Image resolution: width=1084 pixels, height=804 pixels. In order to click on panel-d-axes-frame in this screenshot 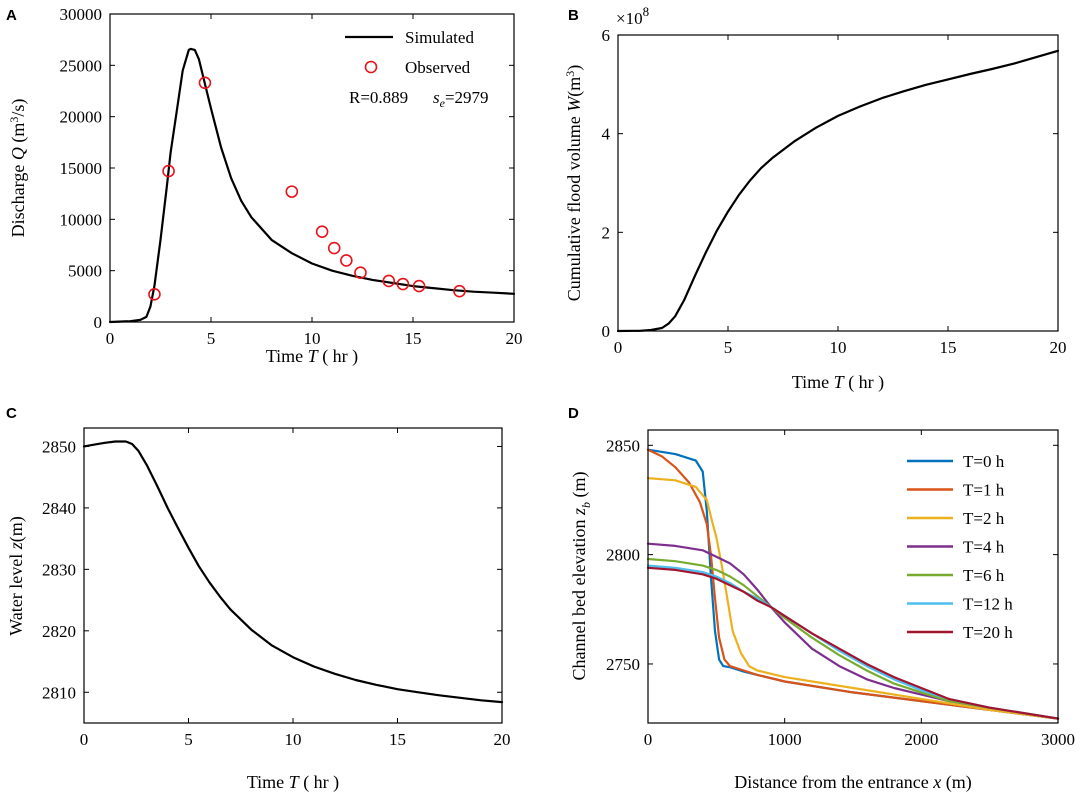, I will do `click(853, 576)`.